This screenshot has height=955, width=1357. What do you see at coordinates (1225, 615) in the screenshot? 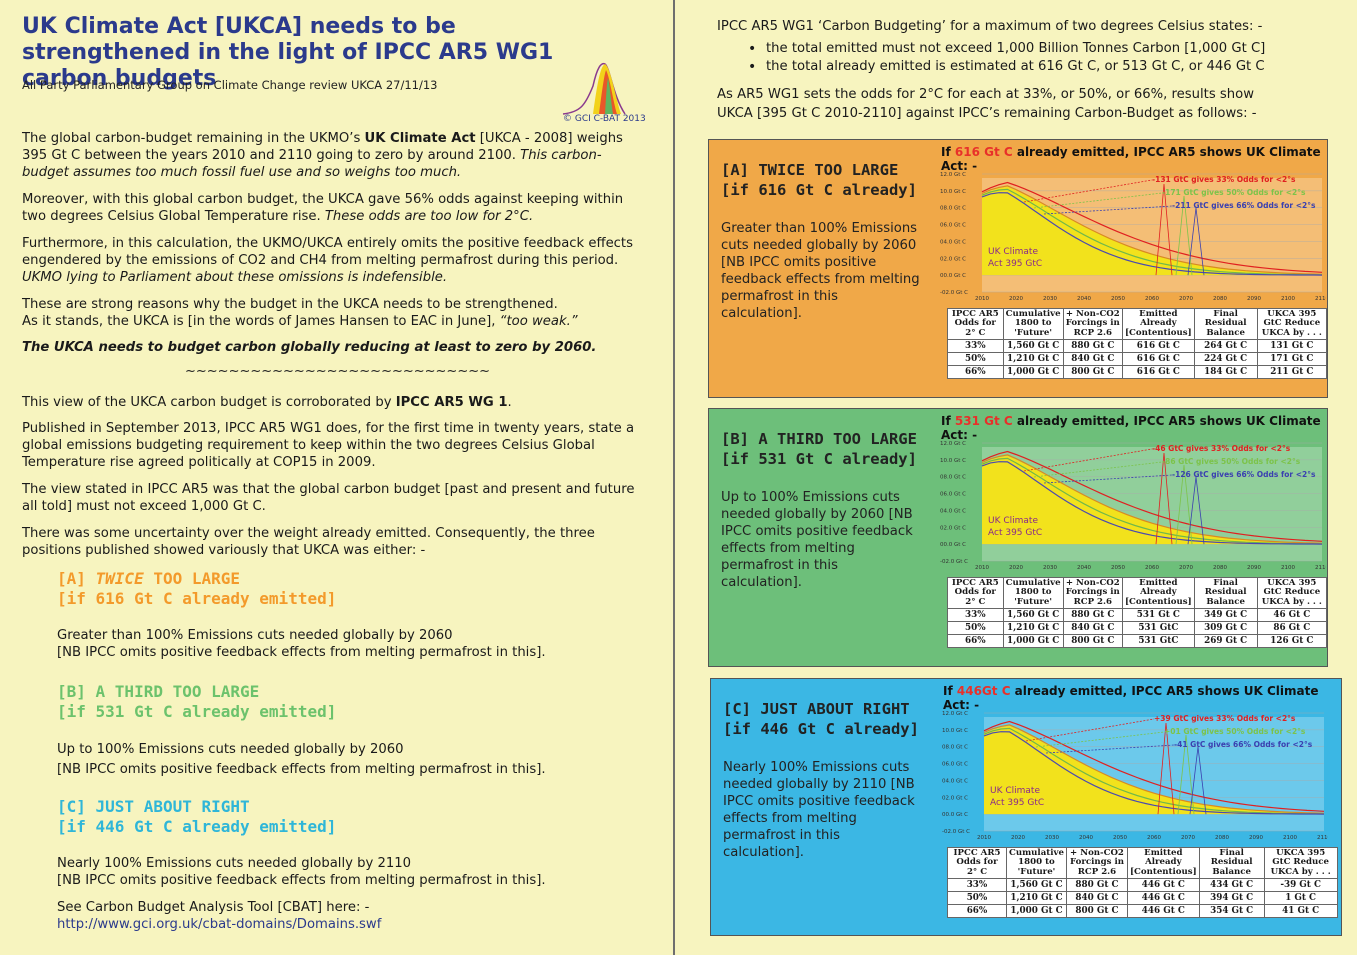
I see `table-cell: 349 Gt C` at bounding box center [1225, 615].